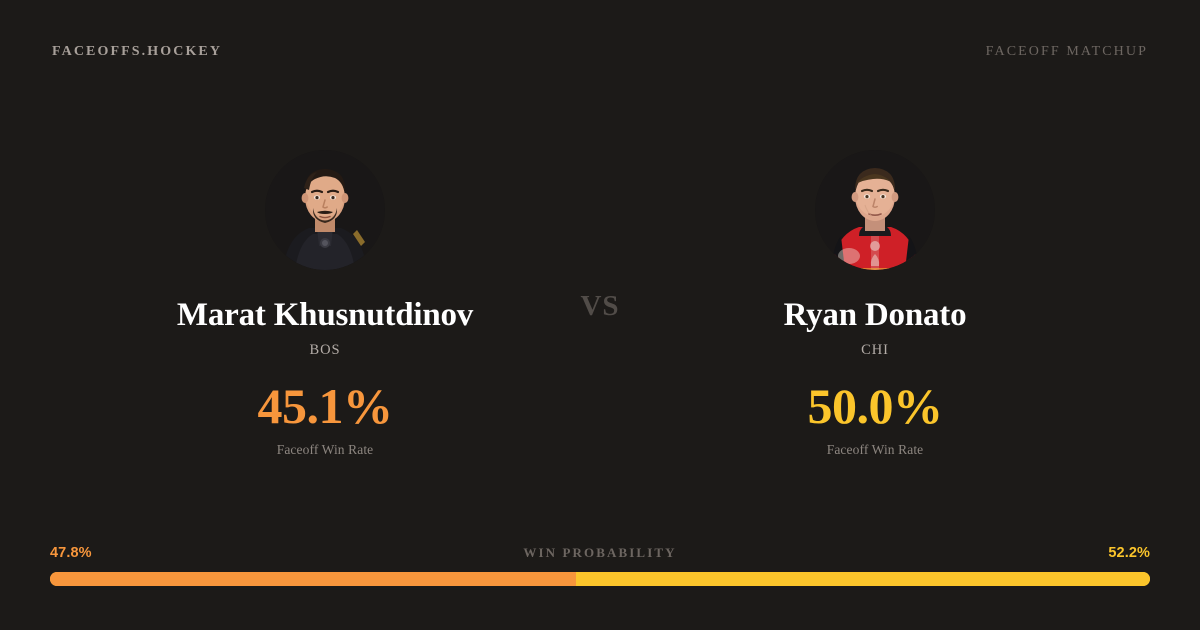  What do you see at coordinates (875, 349) in the screenshot?
I see `player-team-right: CHI` at bounding box center [875, 349].